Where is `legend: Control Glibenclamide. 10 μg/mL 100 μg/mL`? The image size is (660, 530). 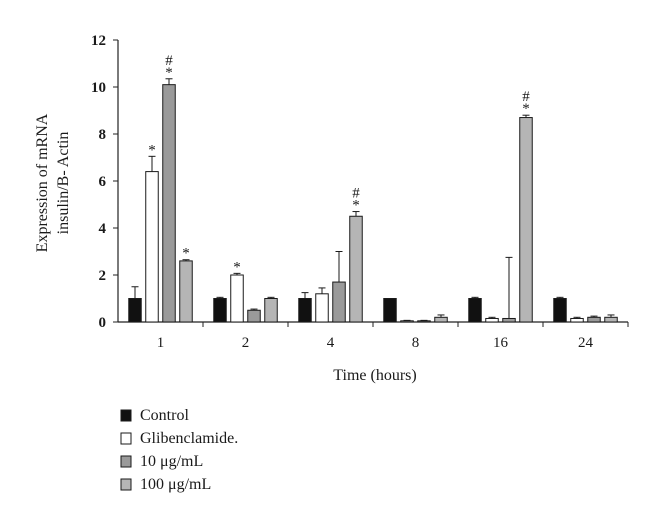 legend: Control Glibenclamide. 10 μg/mL 100 μg/mL is located at coordinates (179, 450).